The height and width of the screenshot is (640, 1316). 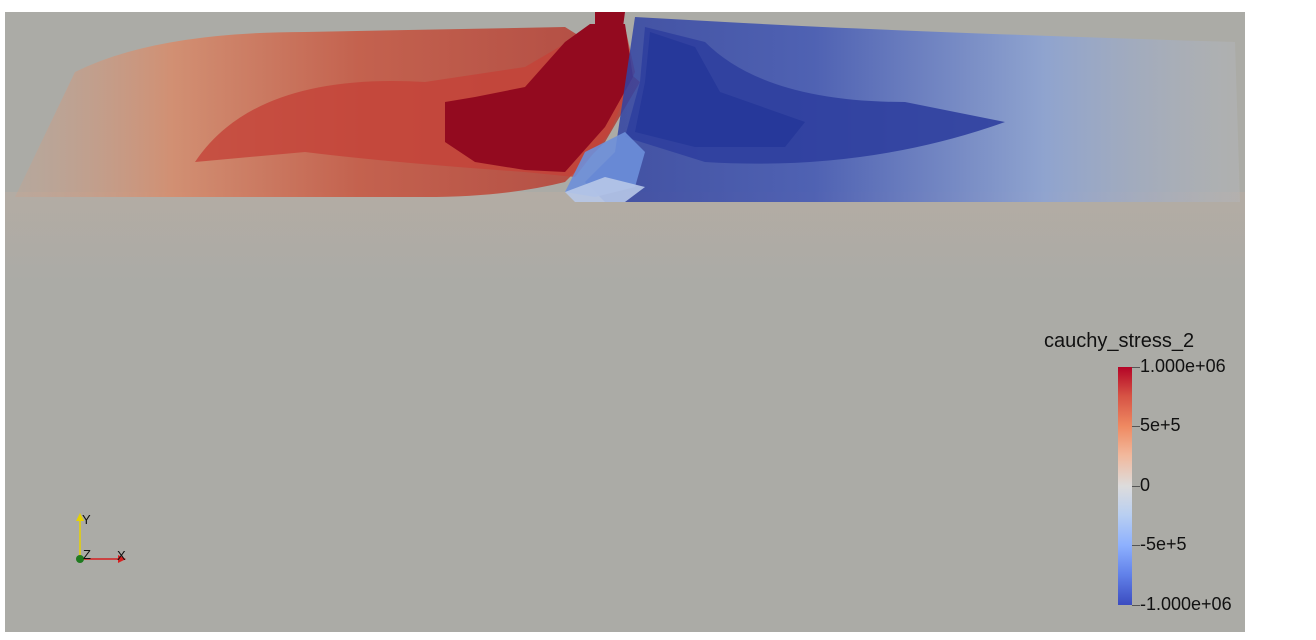 I want to click on colorbar-label-max: 1.000e+06, so click(x=1183, y=366).